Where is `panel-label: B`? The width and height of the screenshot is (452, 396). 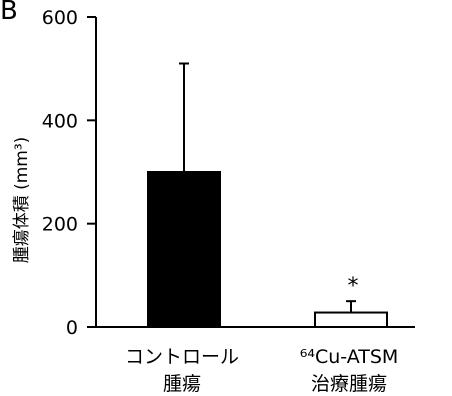
panel-label: B is located at coordinates (9, 13).